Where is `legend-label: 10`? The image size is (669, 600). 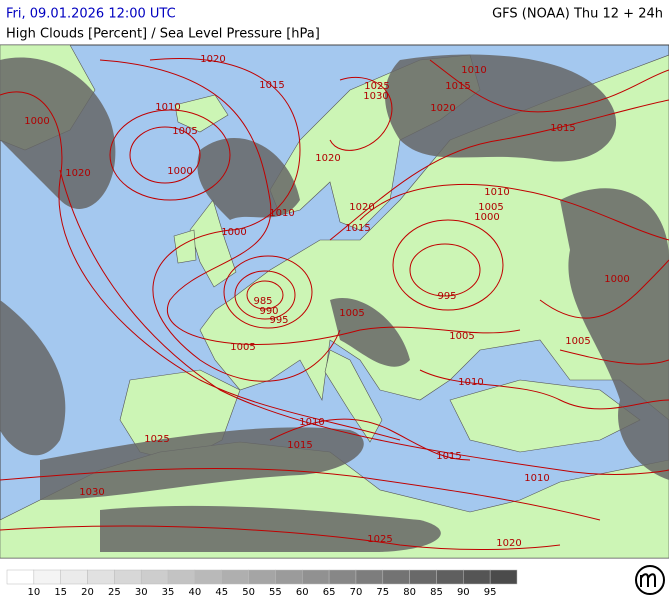
legend-label: 10 is located at coordinates (33, 592).